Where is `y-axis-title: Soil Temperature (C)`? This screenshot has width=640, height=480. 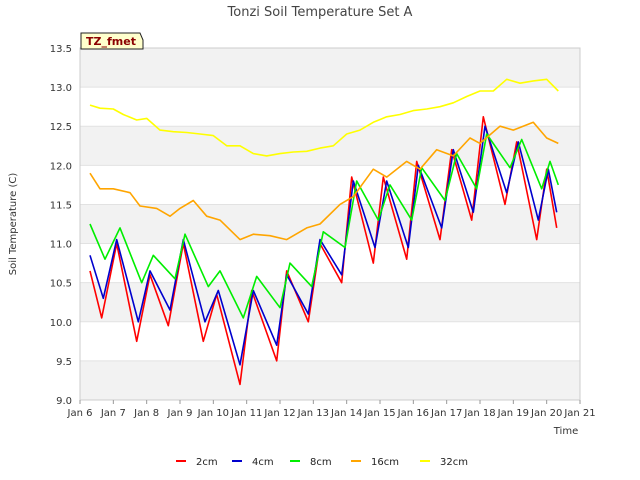
y-axis-title: Soil Temperature (C) is located at coordinates (13, 224).